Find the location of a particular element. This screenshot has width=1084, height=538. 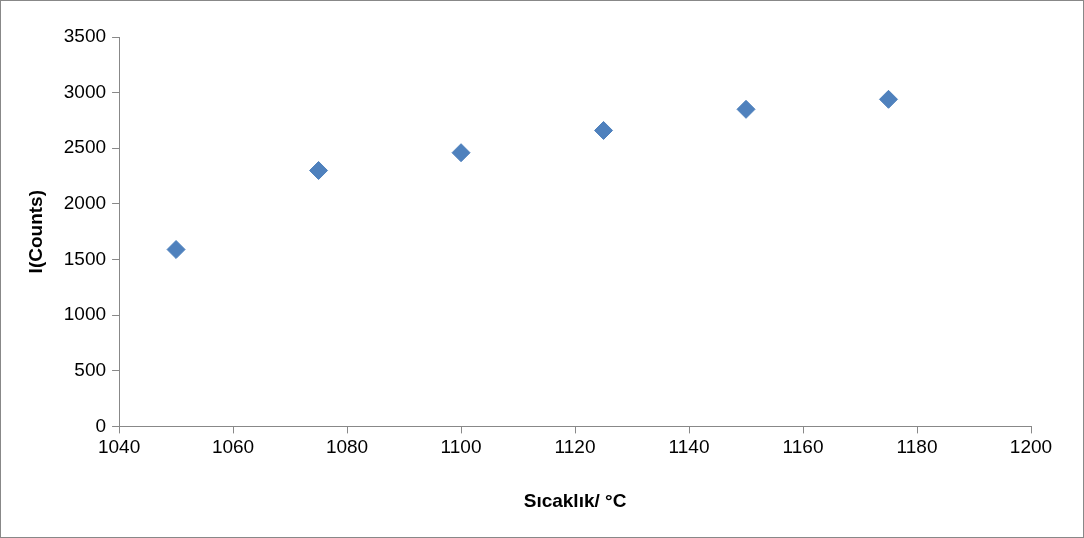

x-tick-label: 1200 is located at coordinates (1031, 447).